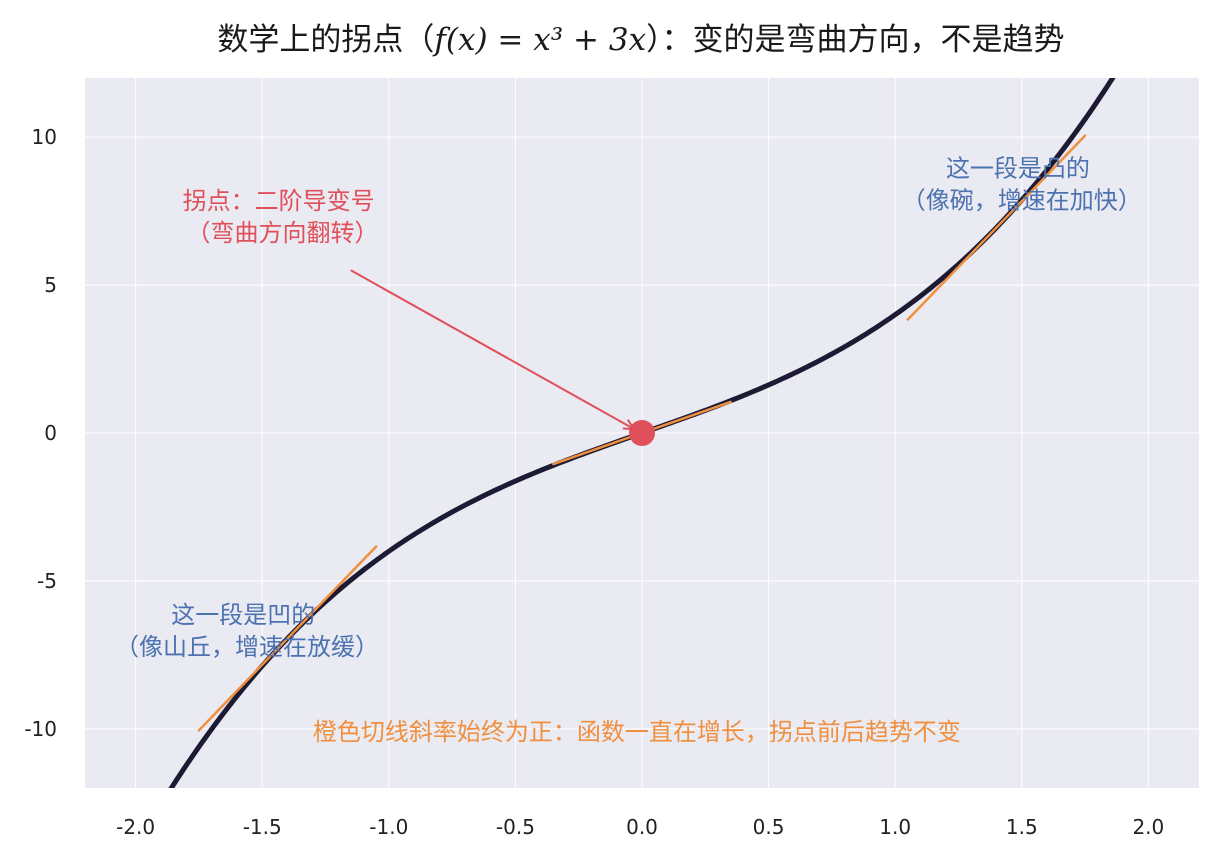 The width and height of the screenshot is (1218, 861). What do you see at coordinates (769, 827) in the screenshot?
I see `x-tick-label: 0.5` at bounding box center [769, 827].